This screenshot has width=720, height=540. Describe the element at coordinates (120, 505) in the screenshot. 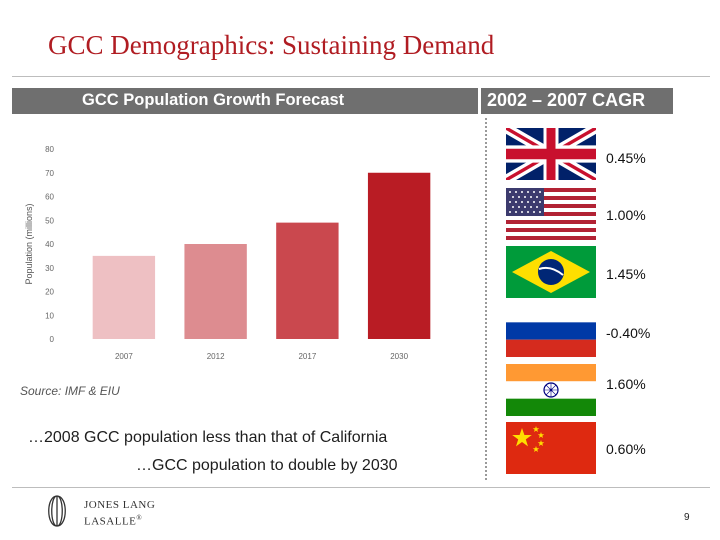

I see `logo-text-line1: JONES LANG` at that location.